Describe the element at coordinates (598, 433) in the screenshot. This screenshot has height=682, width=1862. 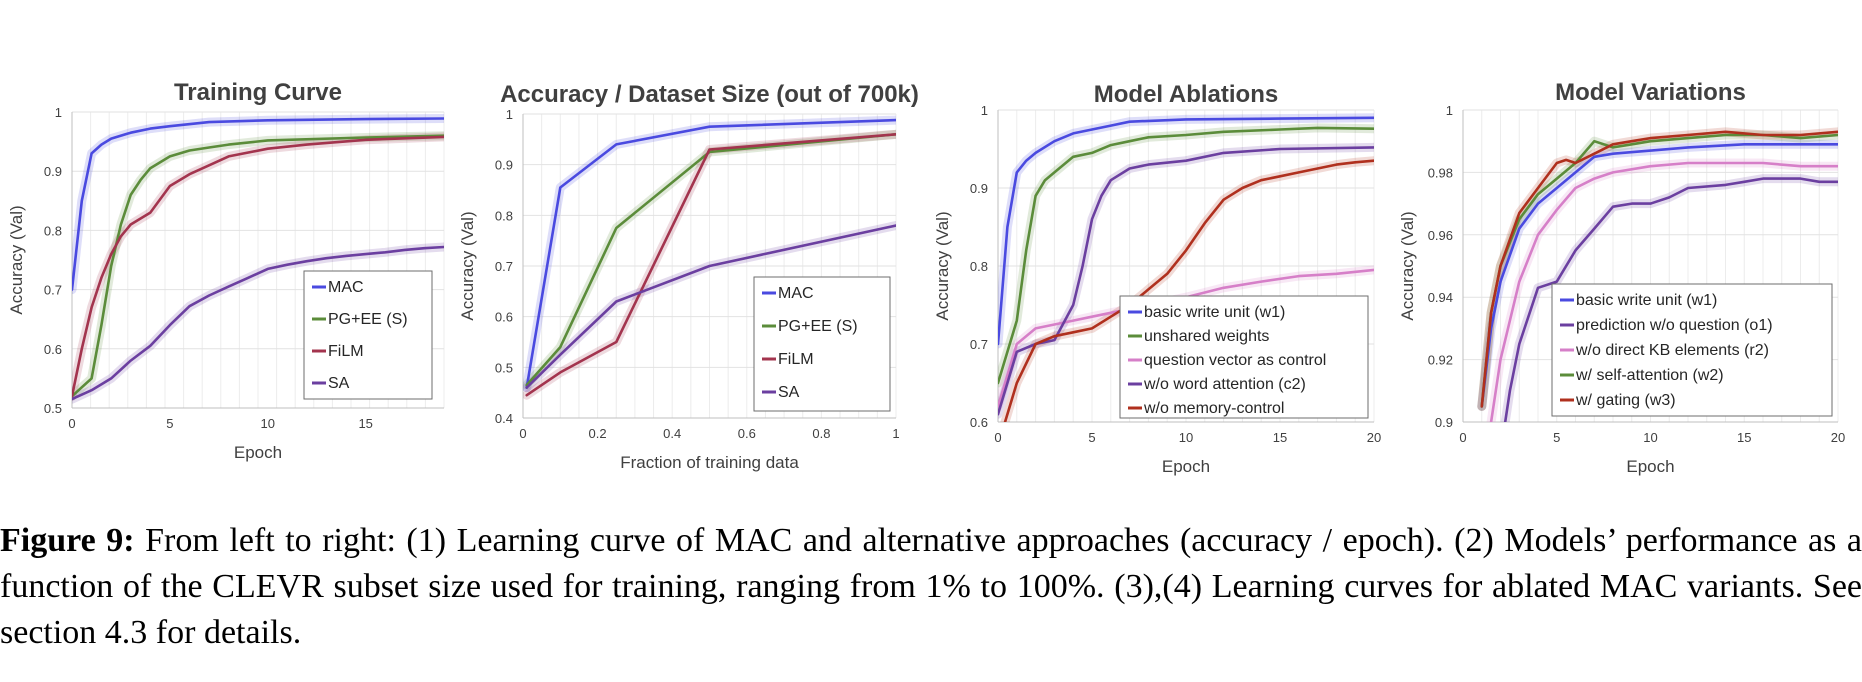
I see `x-tick-label: 0.2` at that location.